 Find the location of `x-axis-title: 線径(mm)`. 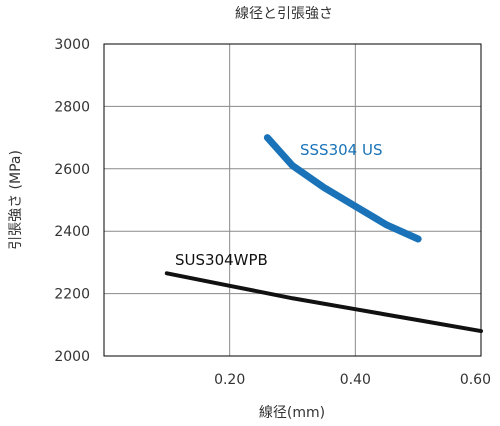

x-axis-title: 線径(mm) is located at coordinates (292, 413).